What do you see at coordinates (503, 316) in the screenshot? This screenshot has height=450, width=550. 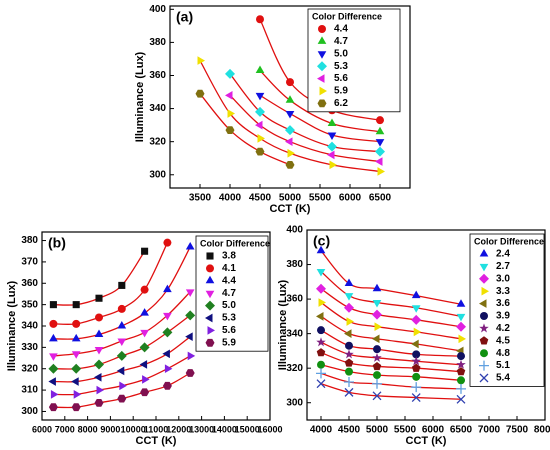 I see `legend-label: 3.9` at bounding box center [503, 316].